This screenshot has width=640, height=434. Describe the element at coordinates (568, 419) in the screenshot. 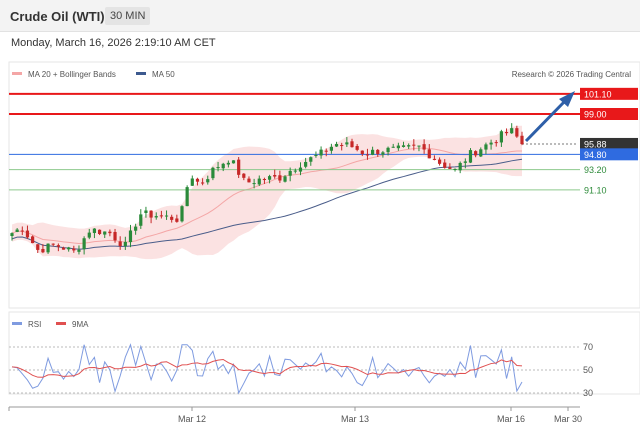

I see `time-tick-label: Mar 30` at that location.